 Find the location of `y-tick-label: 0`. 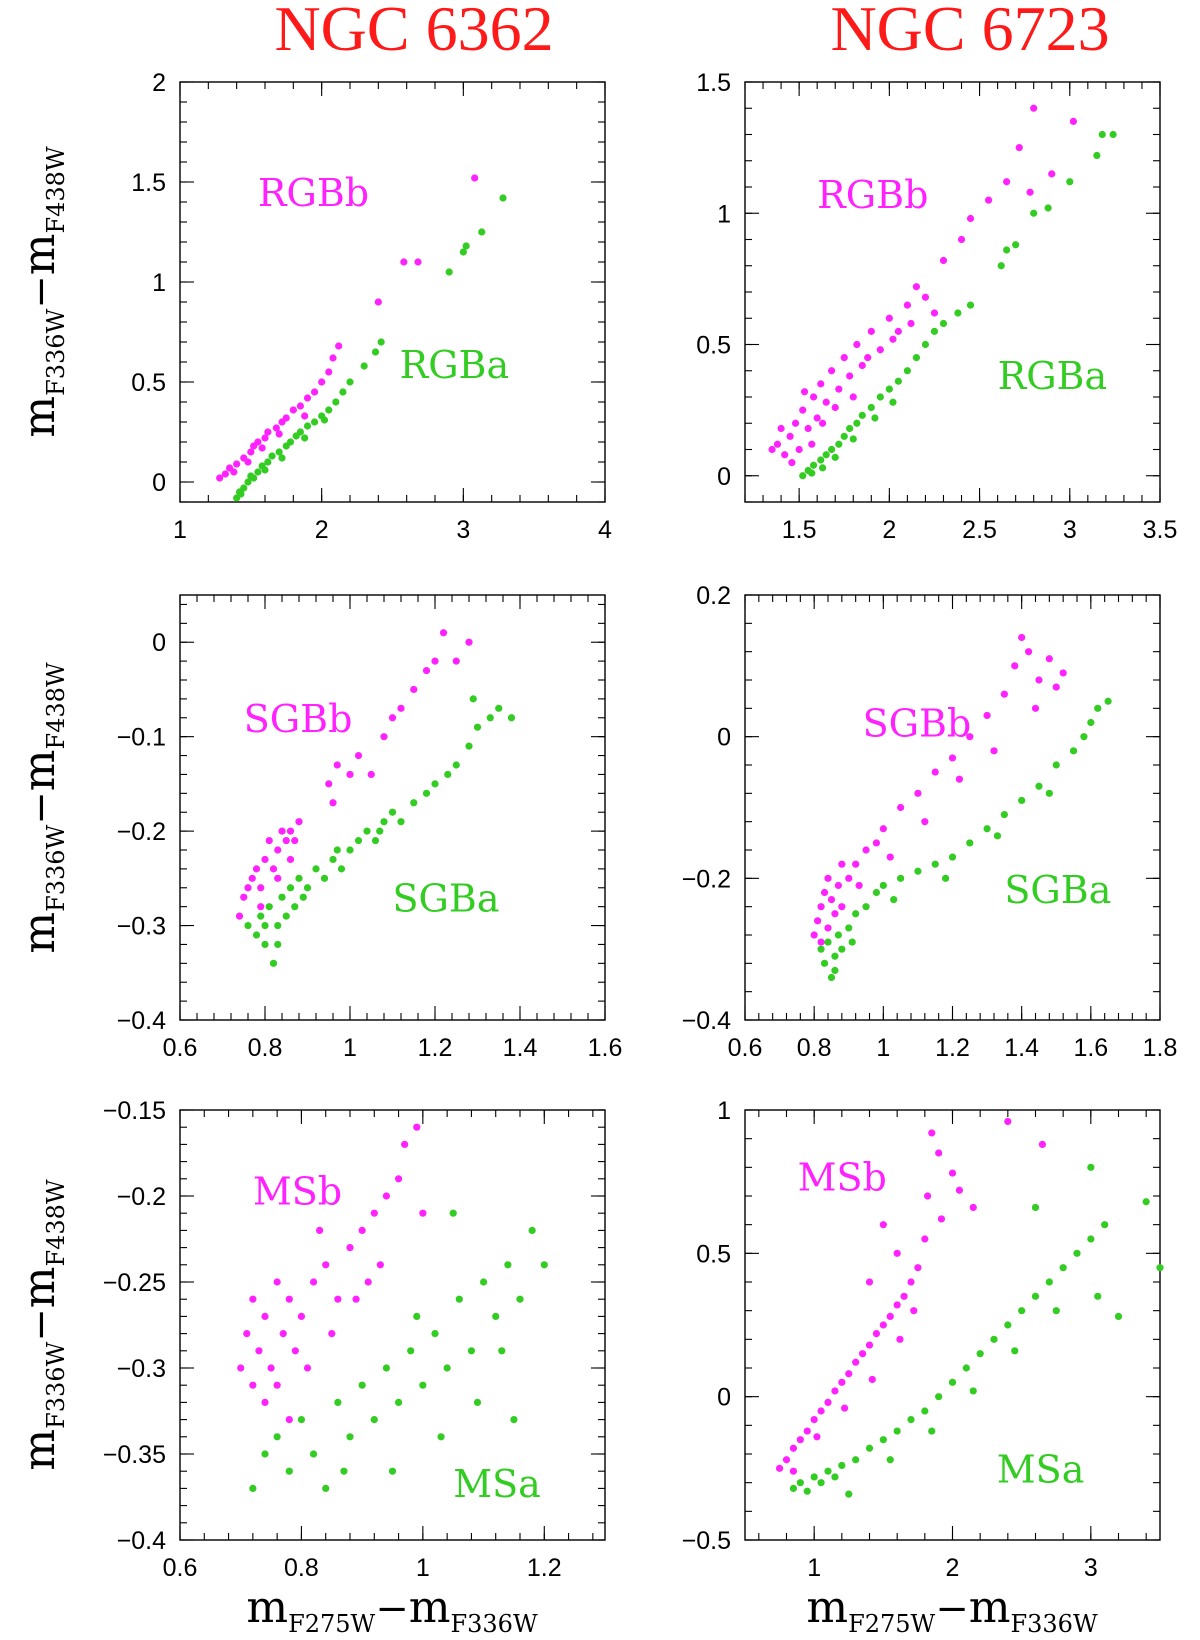

y-tick-label: 0 is located at coordinates (159, 643).